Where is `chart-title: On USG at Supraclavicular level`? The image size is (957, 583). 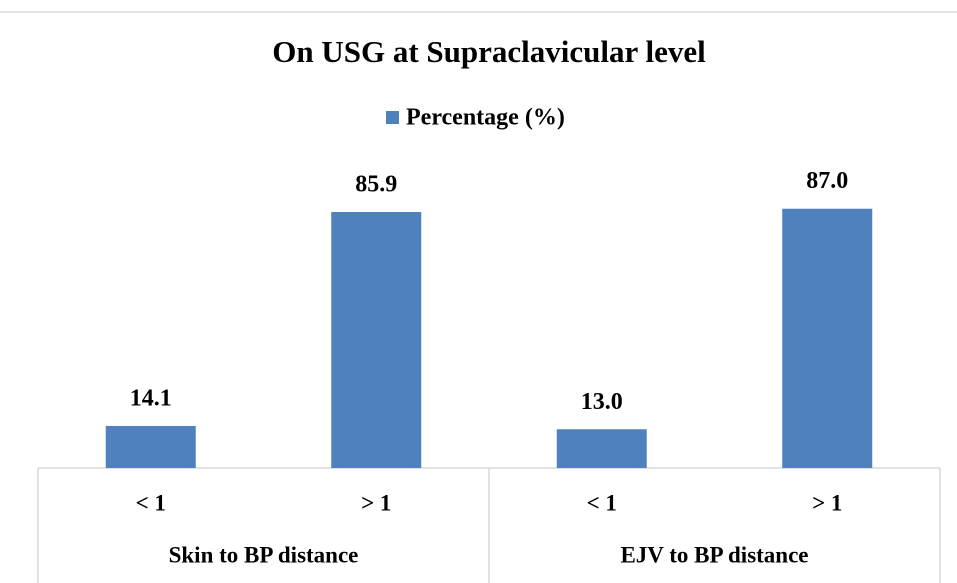 chart-title: On USG at Supraclavicular level is located at coordinates (489, 51).